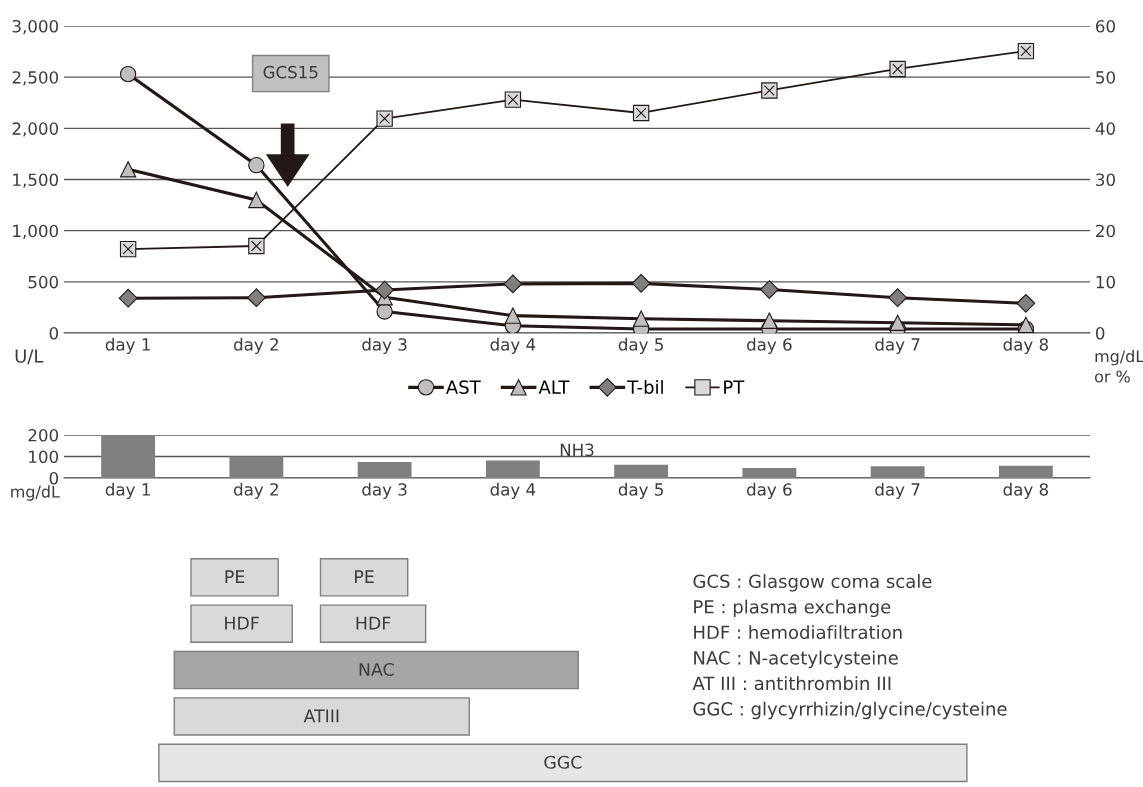 The image size is (1143, 787). I want to click on chart-title: NH3, so click(577, 450).